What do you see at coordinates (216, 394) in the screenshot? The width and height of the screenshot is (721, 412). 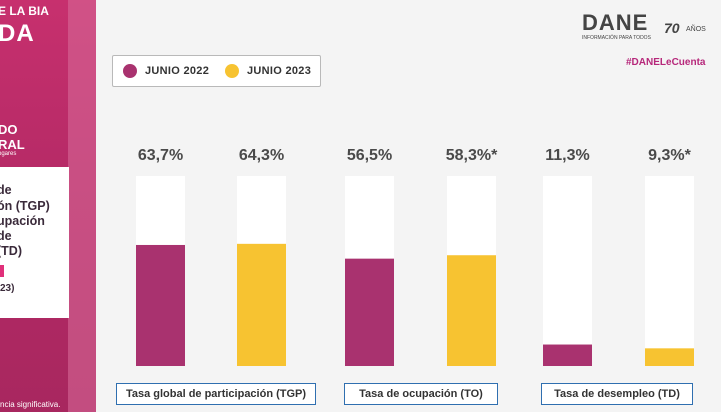 I see `category-label-tgp: Tasa global de participación (TGP)` at bounding box center [216, 394].